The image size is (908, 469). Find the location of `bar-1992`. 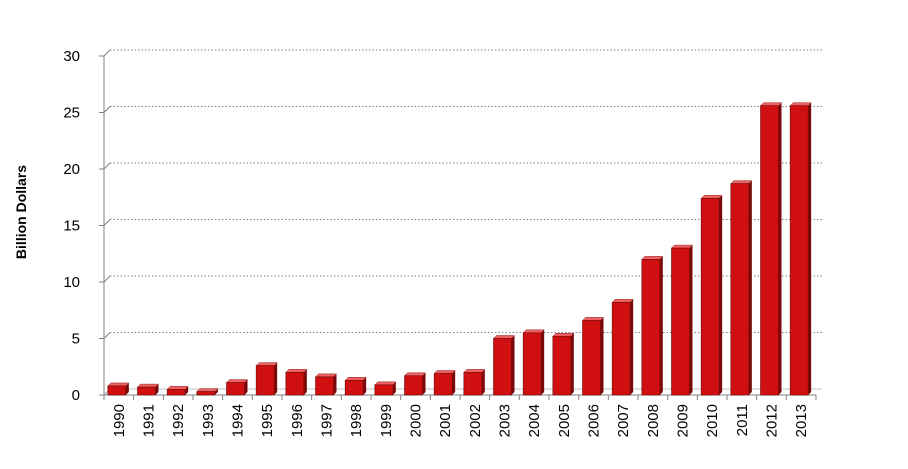

bar-1992 is located at coordinates (177, 391).